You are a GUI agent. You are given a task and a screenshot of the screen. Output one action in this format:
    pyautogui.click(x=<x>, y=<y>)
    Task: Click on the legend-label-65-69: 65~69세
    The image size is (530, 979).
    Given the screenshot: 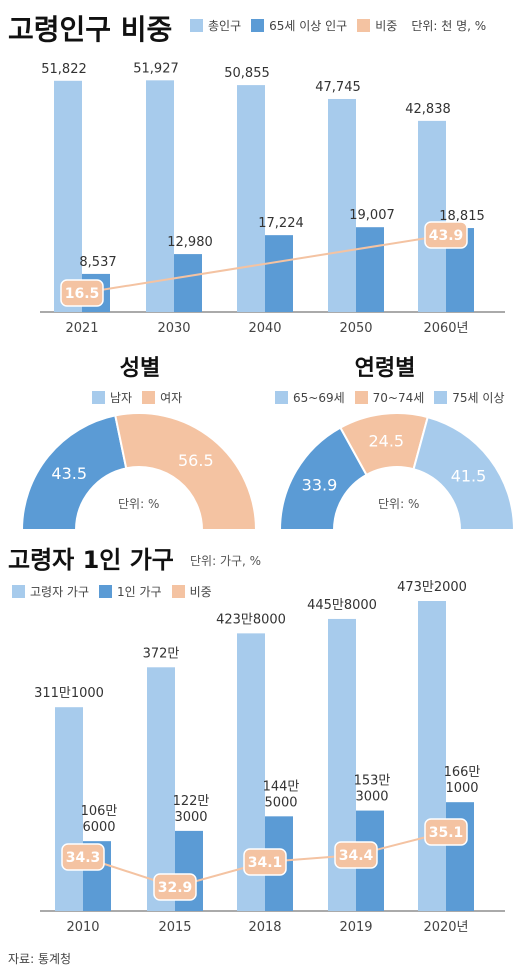 What is the action you would take?
    pyautogui.click(x=319, y=398)
    